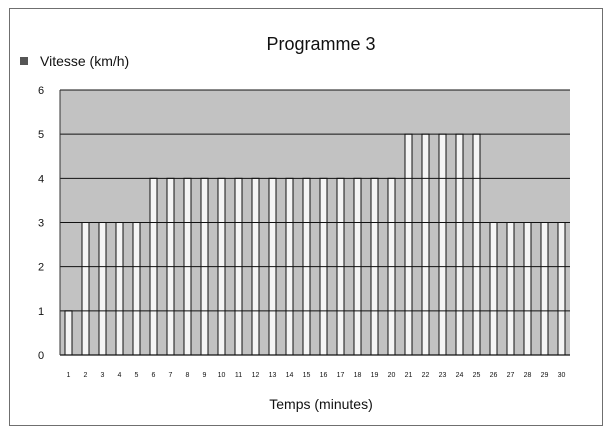  I want to click on x-tick-9: 9, so click(205, 375).